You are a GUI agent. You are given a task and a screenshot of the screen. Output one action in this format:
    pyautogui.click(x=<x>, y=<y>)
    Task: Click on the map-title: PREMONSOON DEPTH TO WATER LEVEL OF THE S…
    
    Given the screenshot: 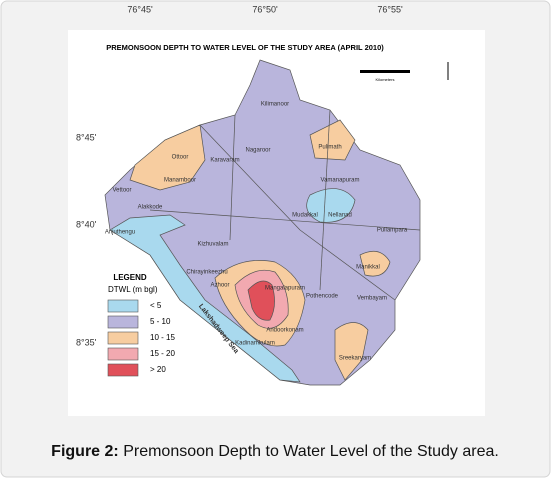 What is the action you would take?
    pyautogui.click(x=245, y=47)
    